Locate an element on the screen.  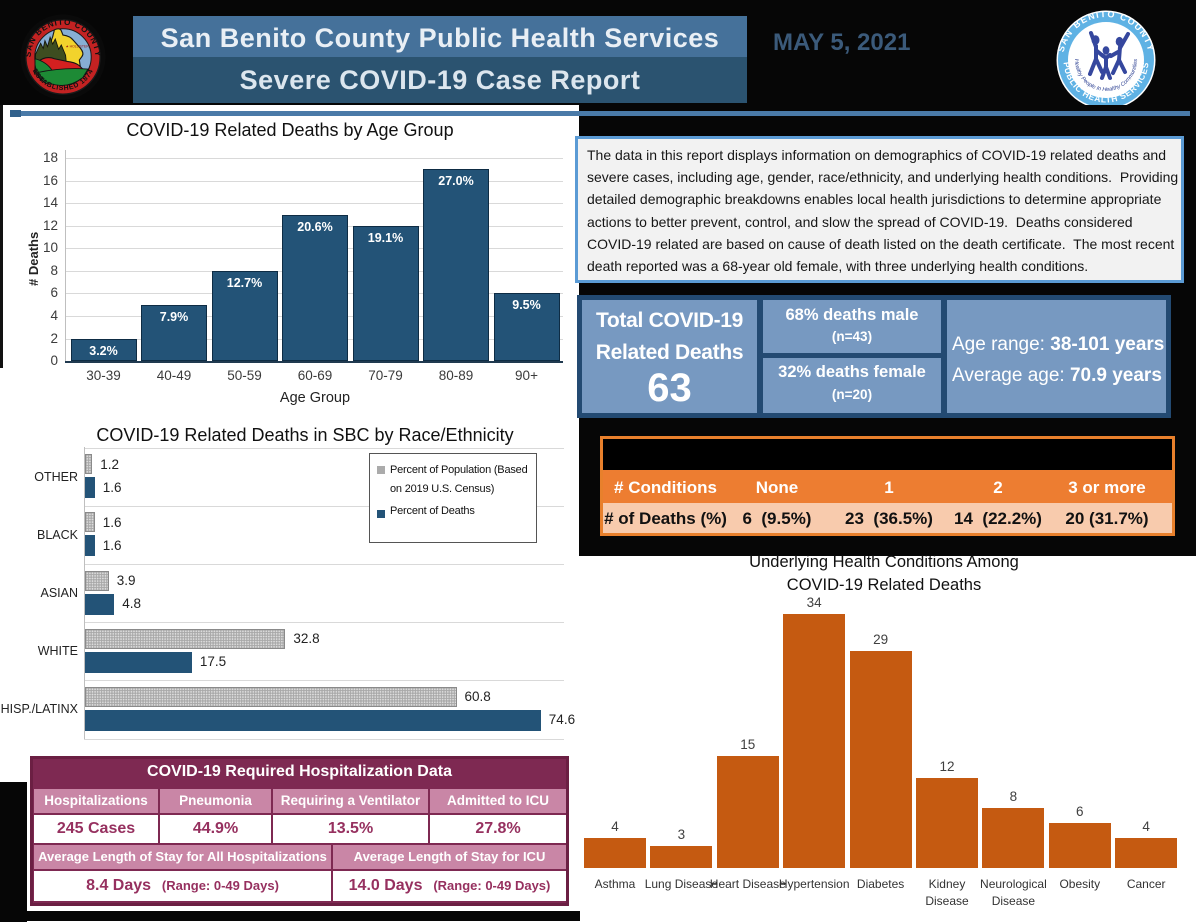
svg-text: ★ HOLLISTER is located at coordinates (78, 47).